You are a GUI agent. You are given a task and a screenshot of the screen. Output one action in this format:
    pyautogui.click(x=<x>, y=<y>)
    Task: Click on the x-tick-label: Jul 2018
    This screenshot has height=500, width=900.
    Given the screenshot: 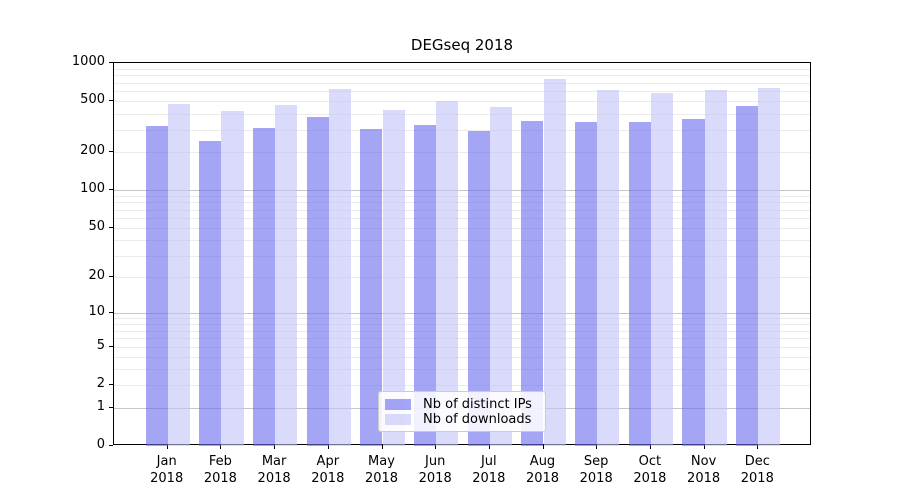 What is the action you would take?
    pyautogui.click(x=489, y=470)
    